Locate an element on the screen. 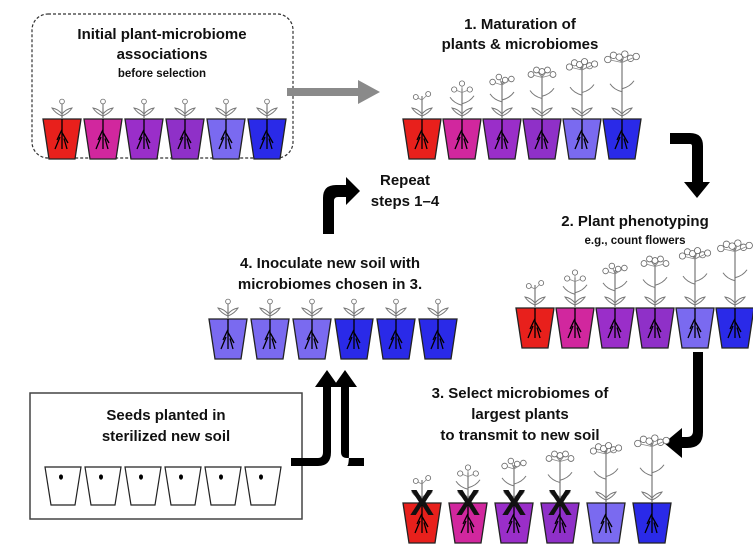 This screenshot has height=553, width=753. step4-pots is located at coordinates (333, 329).